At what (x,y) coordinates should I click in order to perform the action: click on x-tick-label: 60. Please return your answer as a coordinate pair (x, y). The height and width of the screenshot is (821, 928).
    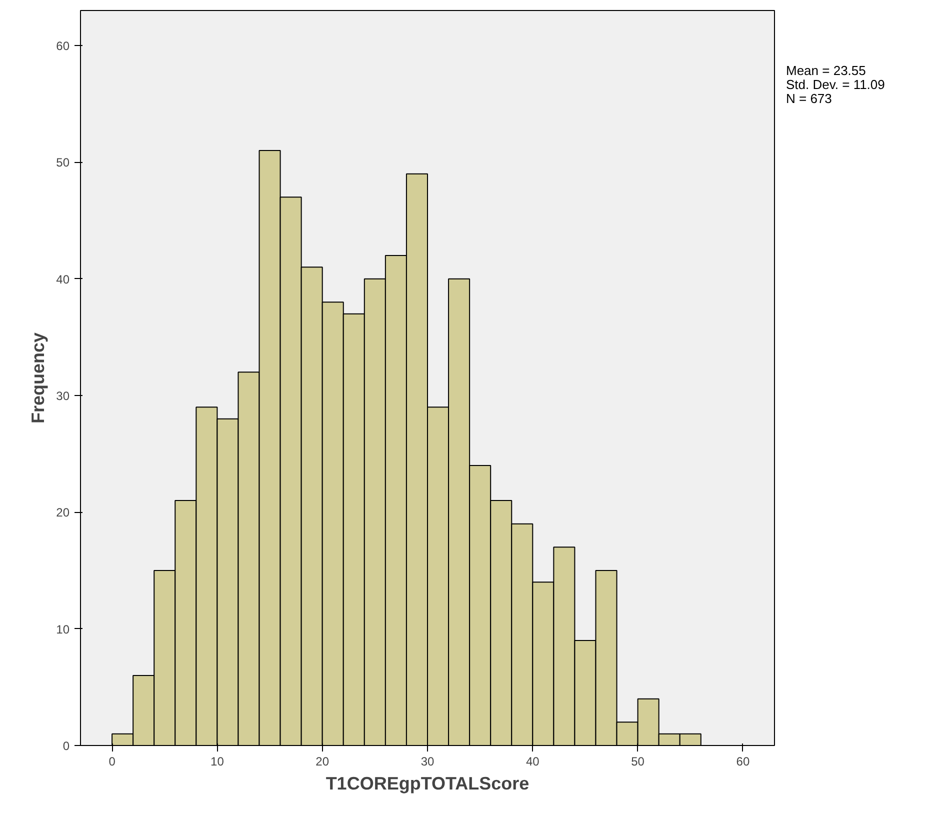
    Looking at the image, I should click on (743, 761).